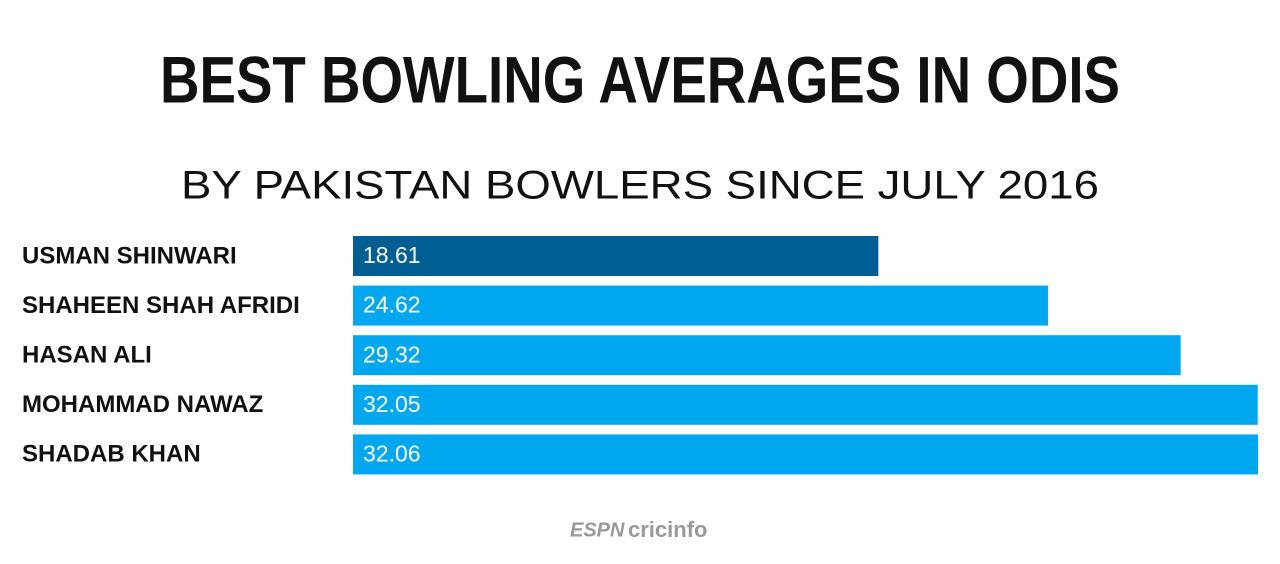 The image size is (1280, 564). Describe the element at coordinates (161, 305) in the screenshot. I see `category-label: SHAHEEN SHAH AFRIDI` at that location.